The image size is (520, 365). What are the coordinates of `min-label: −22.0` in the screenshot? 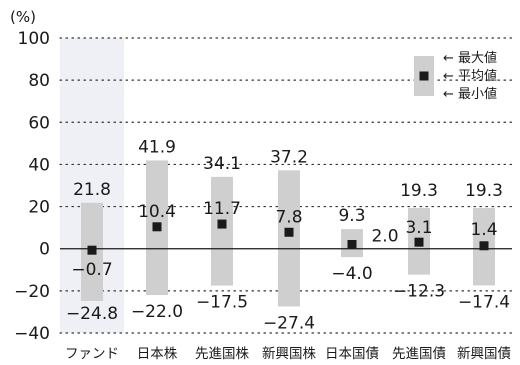 It's located at (157, 312).